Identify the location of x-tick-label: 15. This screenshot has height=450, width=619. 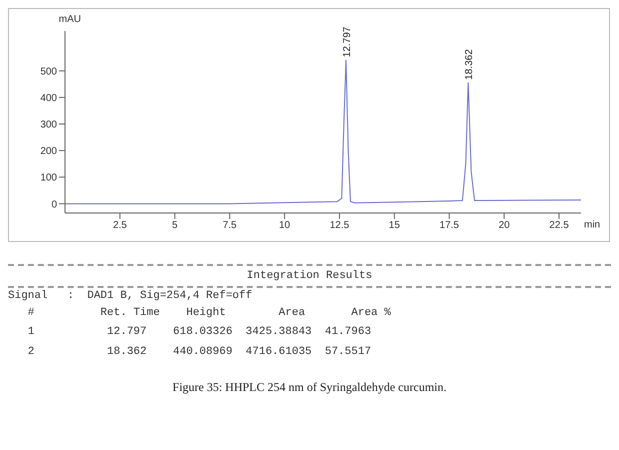
(394, 226).